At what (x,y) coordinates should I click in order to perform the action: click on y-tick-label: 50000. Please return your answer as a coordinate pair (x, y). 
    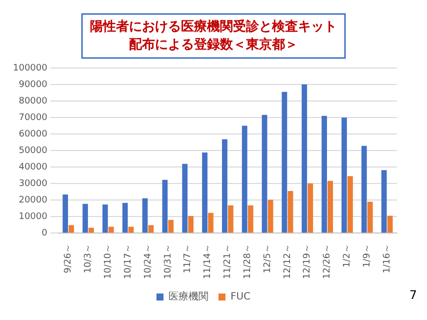
    Looking at the image, I should click on (33, 151).